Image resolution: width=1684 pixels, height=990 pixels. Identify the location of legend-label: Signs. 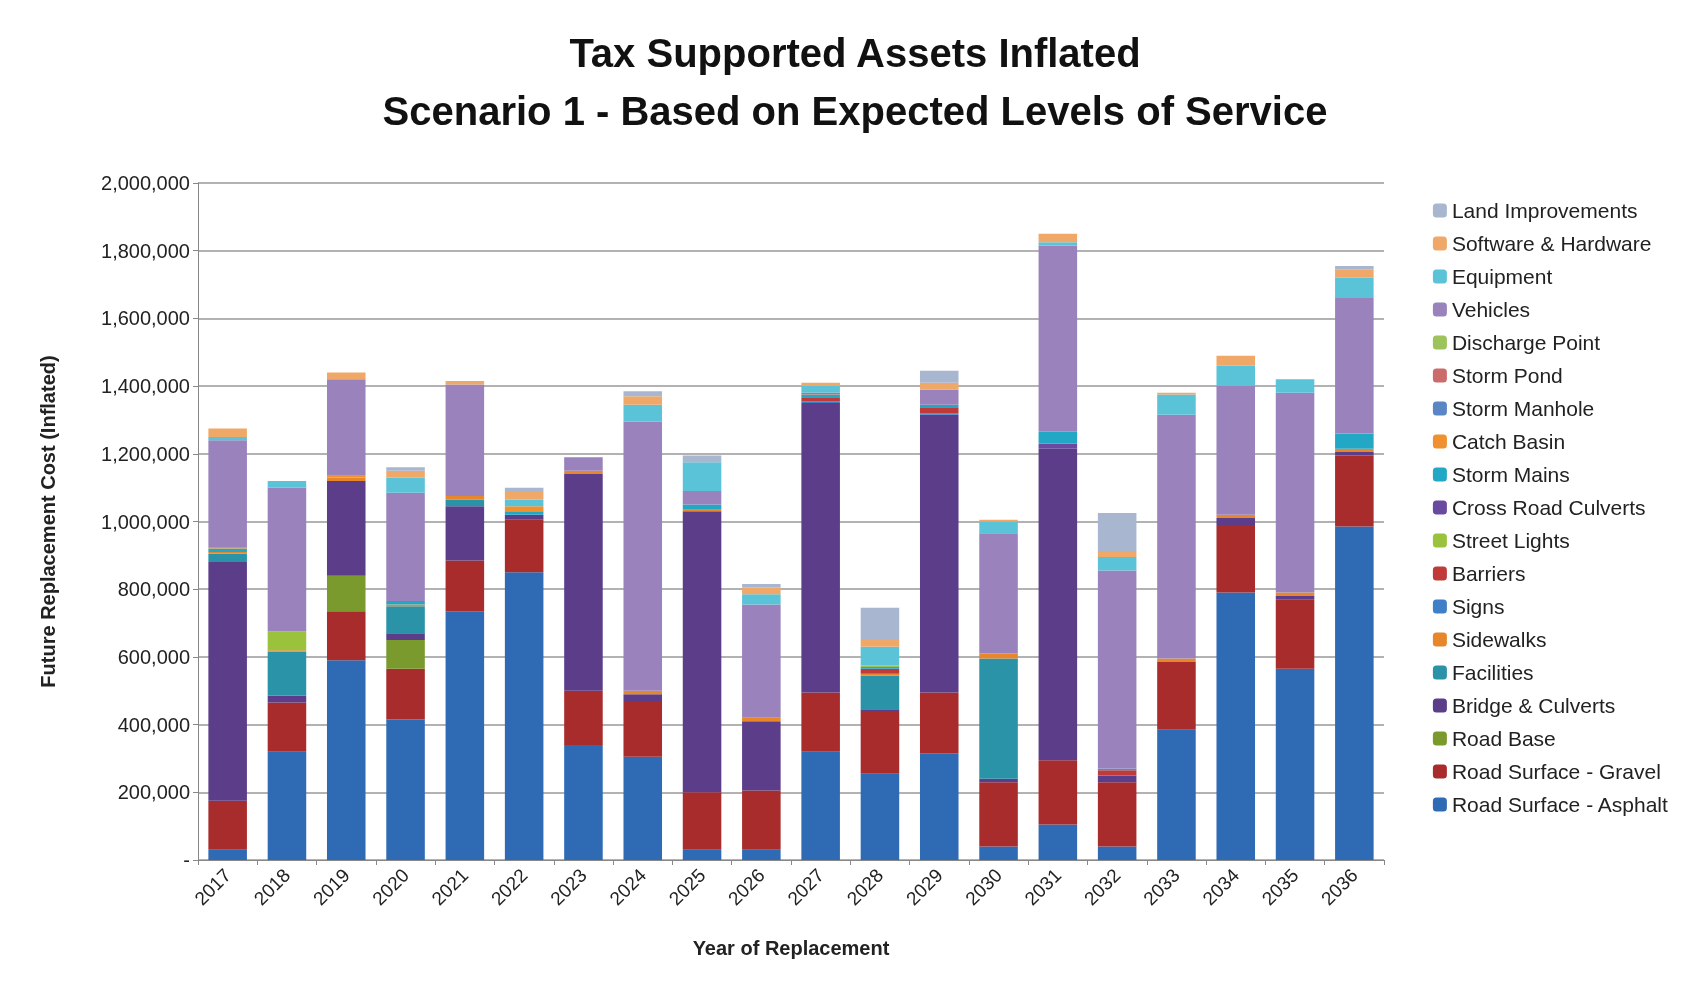
(1478, 606).